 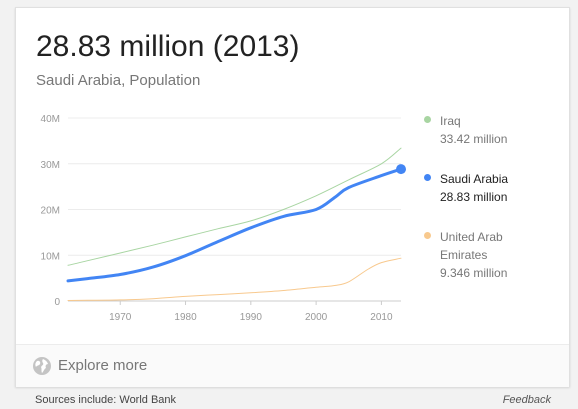 I want to click on legend-dot-iraq, so click(x=427, y=119).